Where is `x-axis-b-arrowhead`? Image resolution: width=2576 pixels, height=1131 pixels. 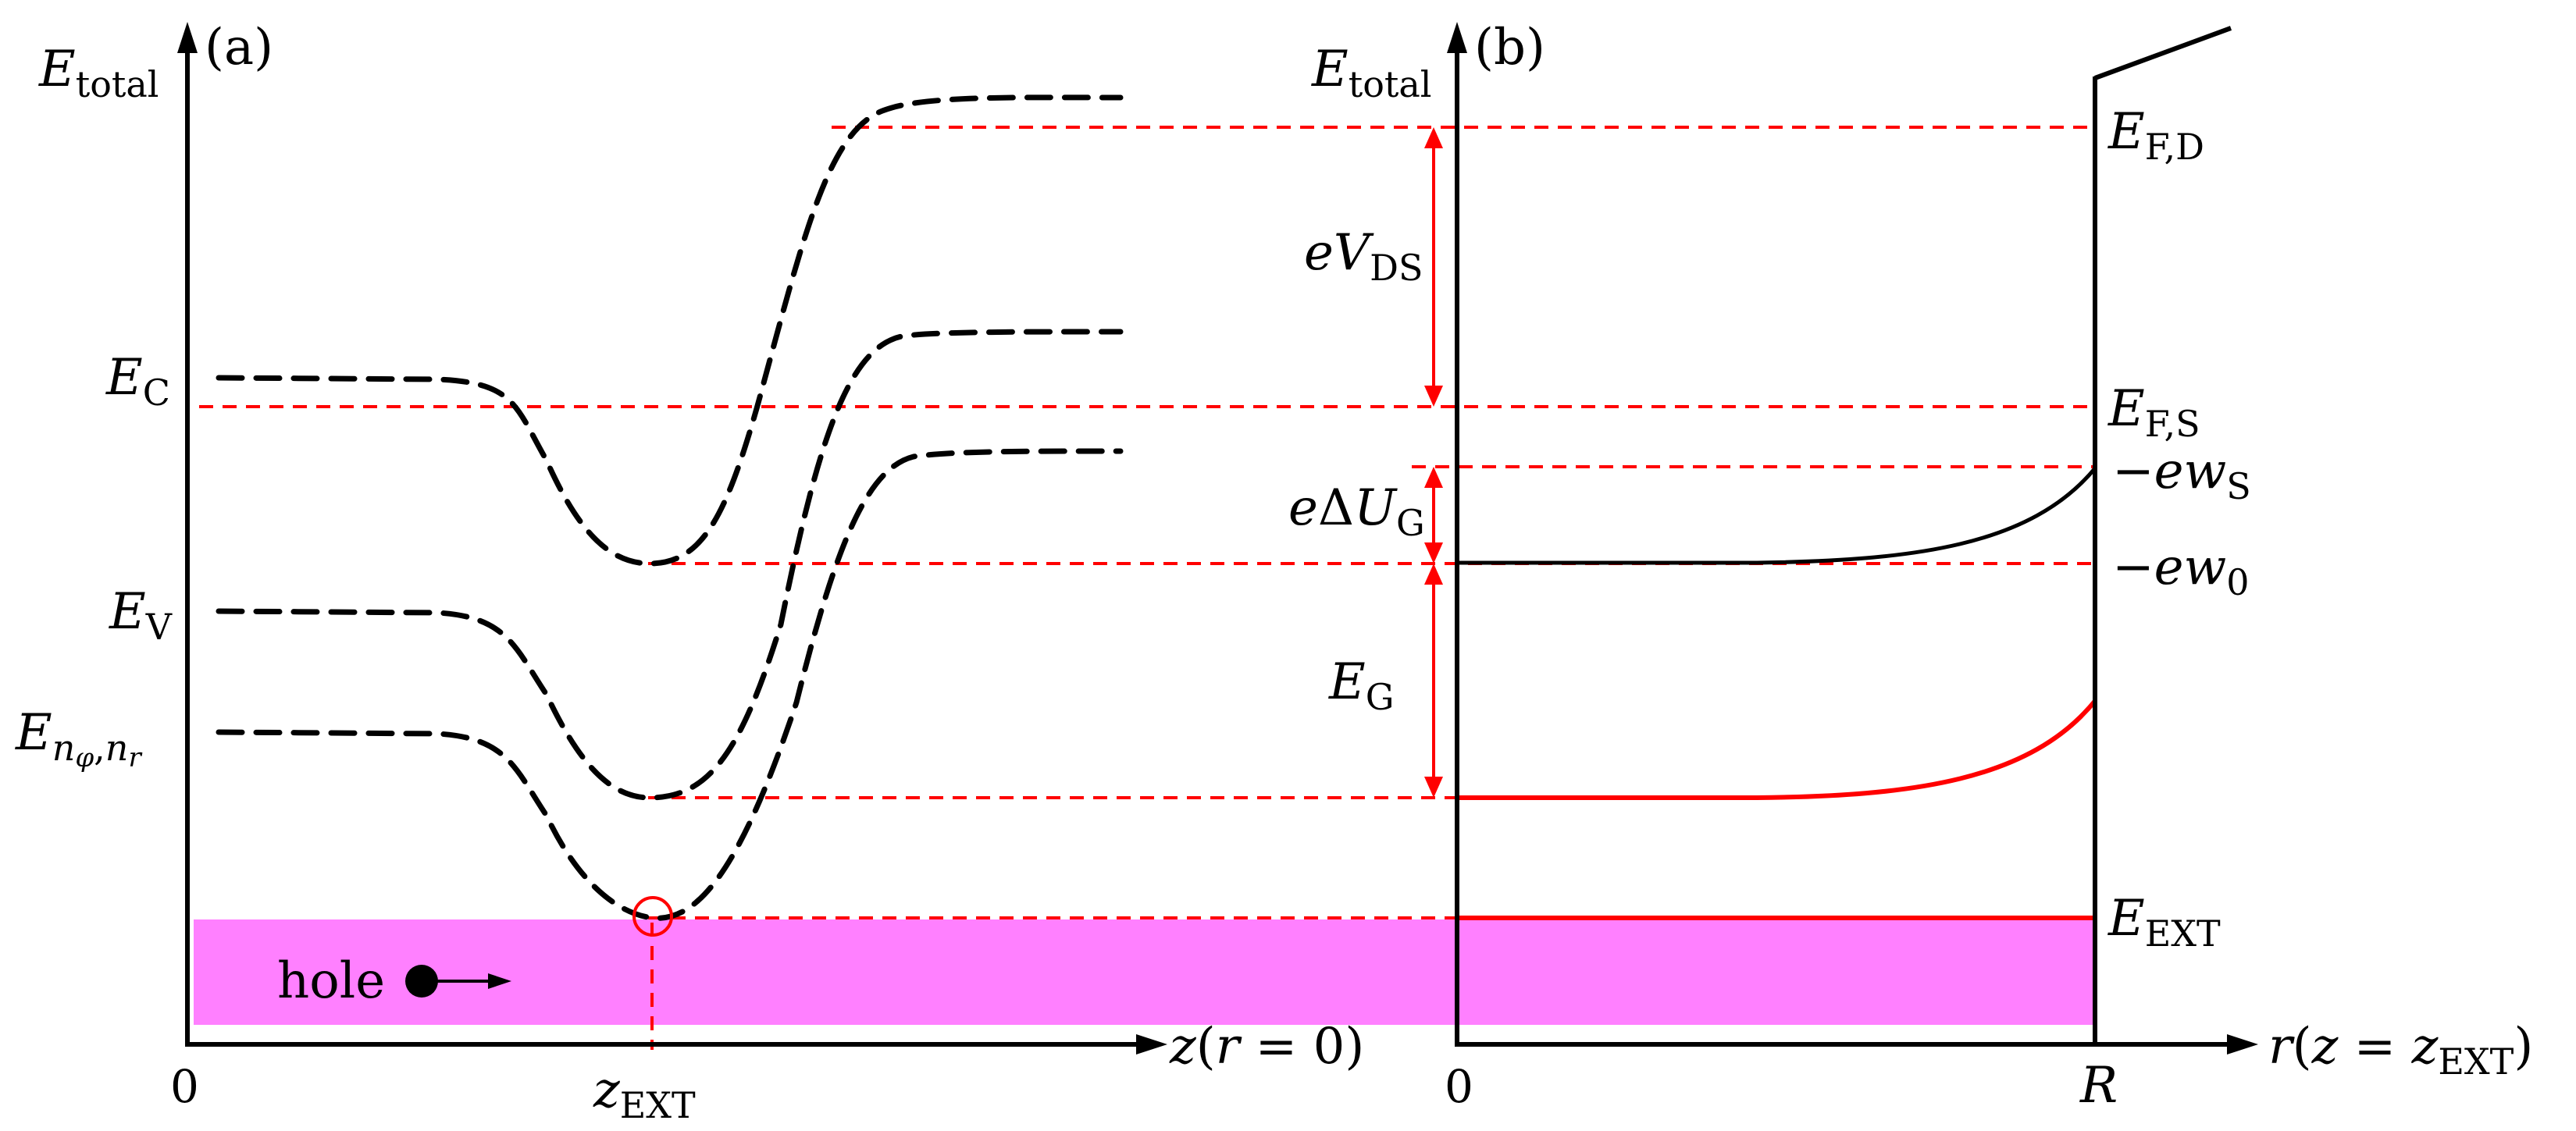
x-axis-b-arrowhead is located at coordinates (2242, 1044).